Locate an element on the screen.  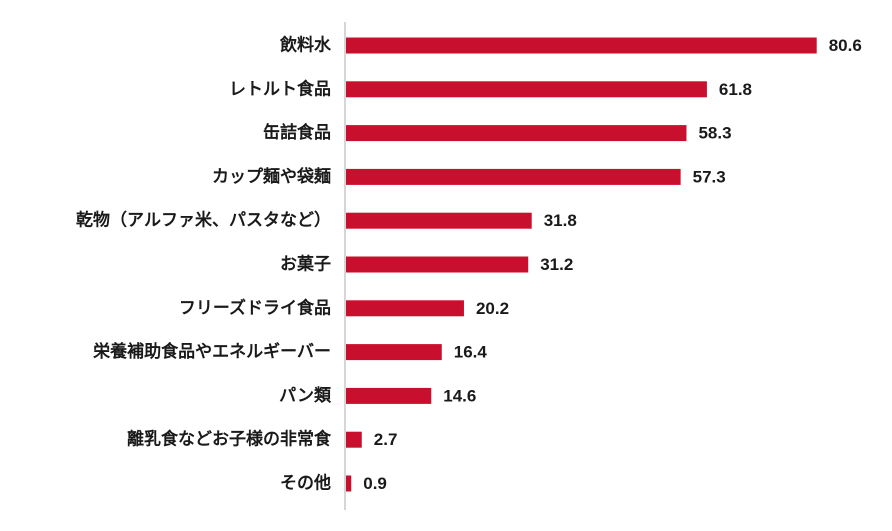
category-label: パン類 is located at coordinates (305, 396).